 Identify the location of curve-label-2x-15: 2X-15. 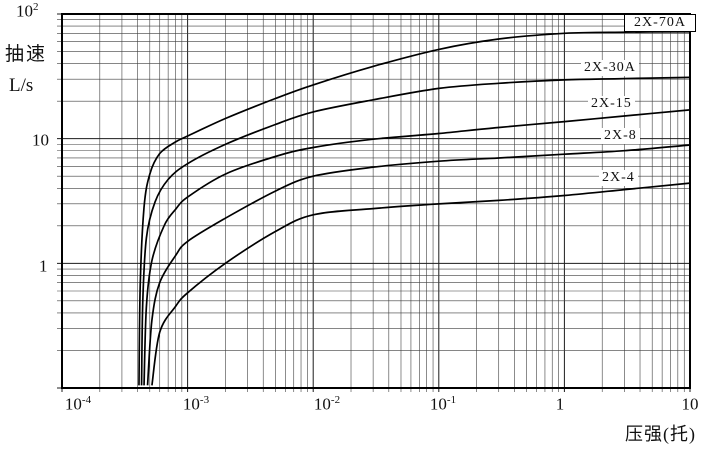
(611, 104).